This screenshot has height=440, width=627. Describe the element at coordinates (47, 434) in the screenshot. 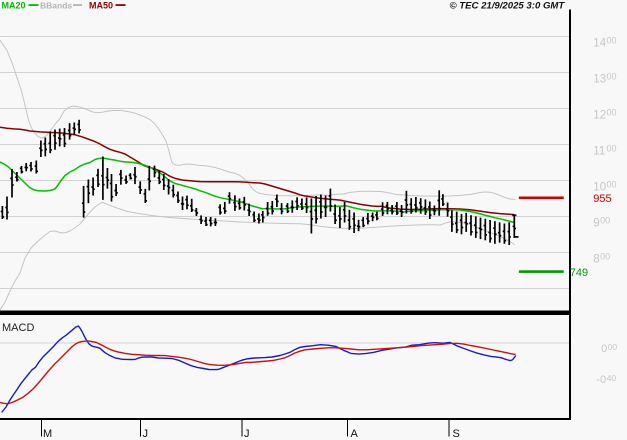

I see `svg-text: M` at that location.